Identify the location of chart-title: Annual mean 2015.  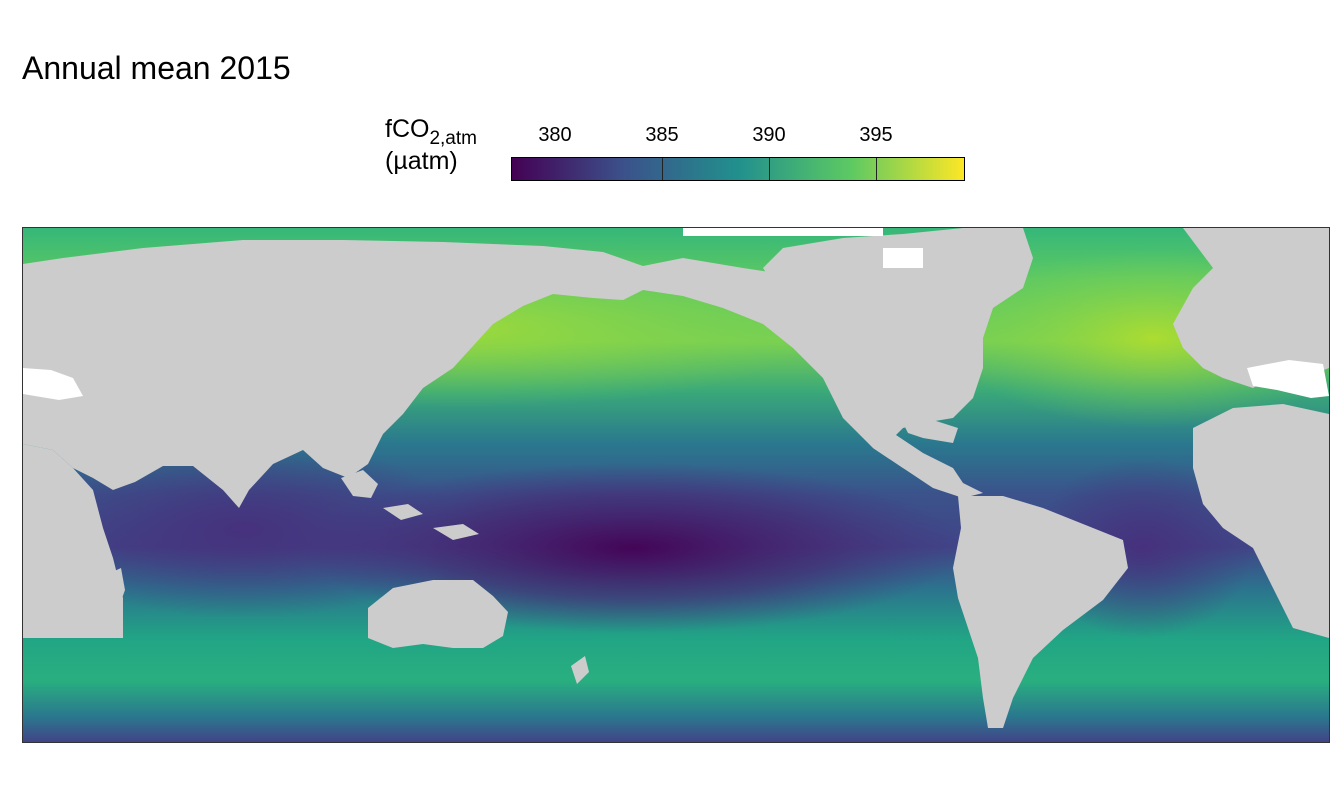
(156, 68).